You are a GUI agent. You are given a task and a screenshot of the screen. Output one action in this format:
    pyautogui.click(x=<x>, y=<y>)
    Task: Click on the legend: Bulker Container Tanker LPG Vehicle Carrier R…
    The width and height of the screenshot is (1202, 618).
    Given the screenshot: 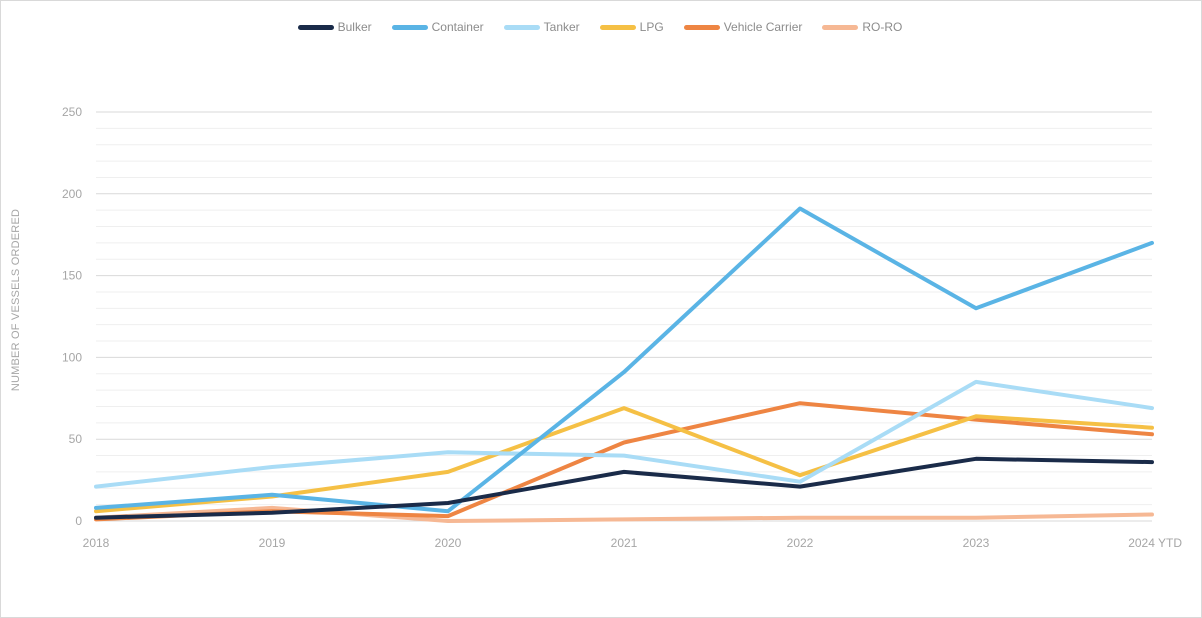 What is the action you would take?
    pyautogui.click(x=600, y=27)
    